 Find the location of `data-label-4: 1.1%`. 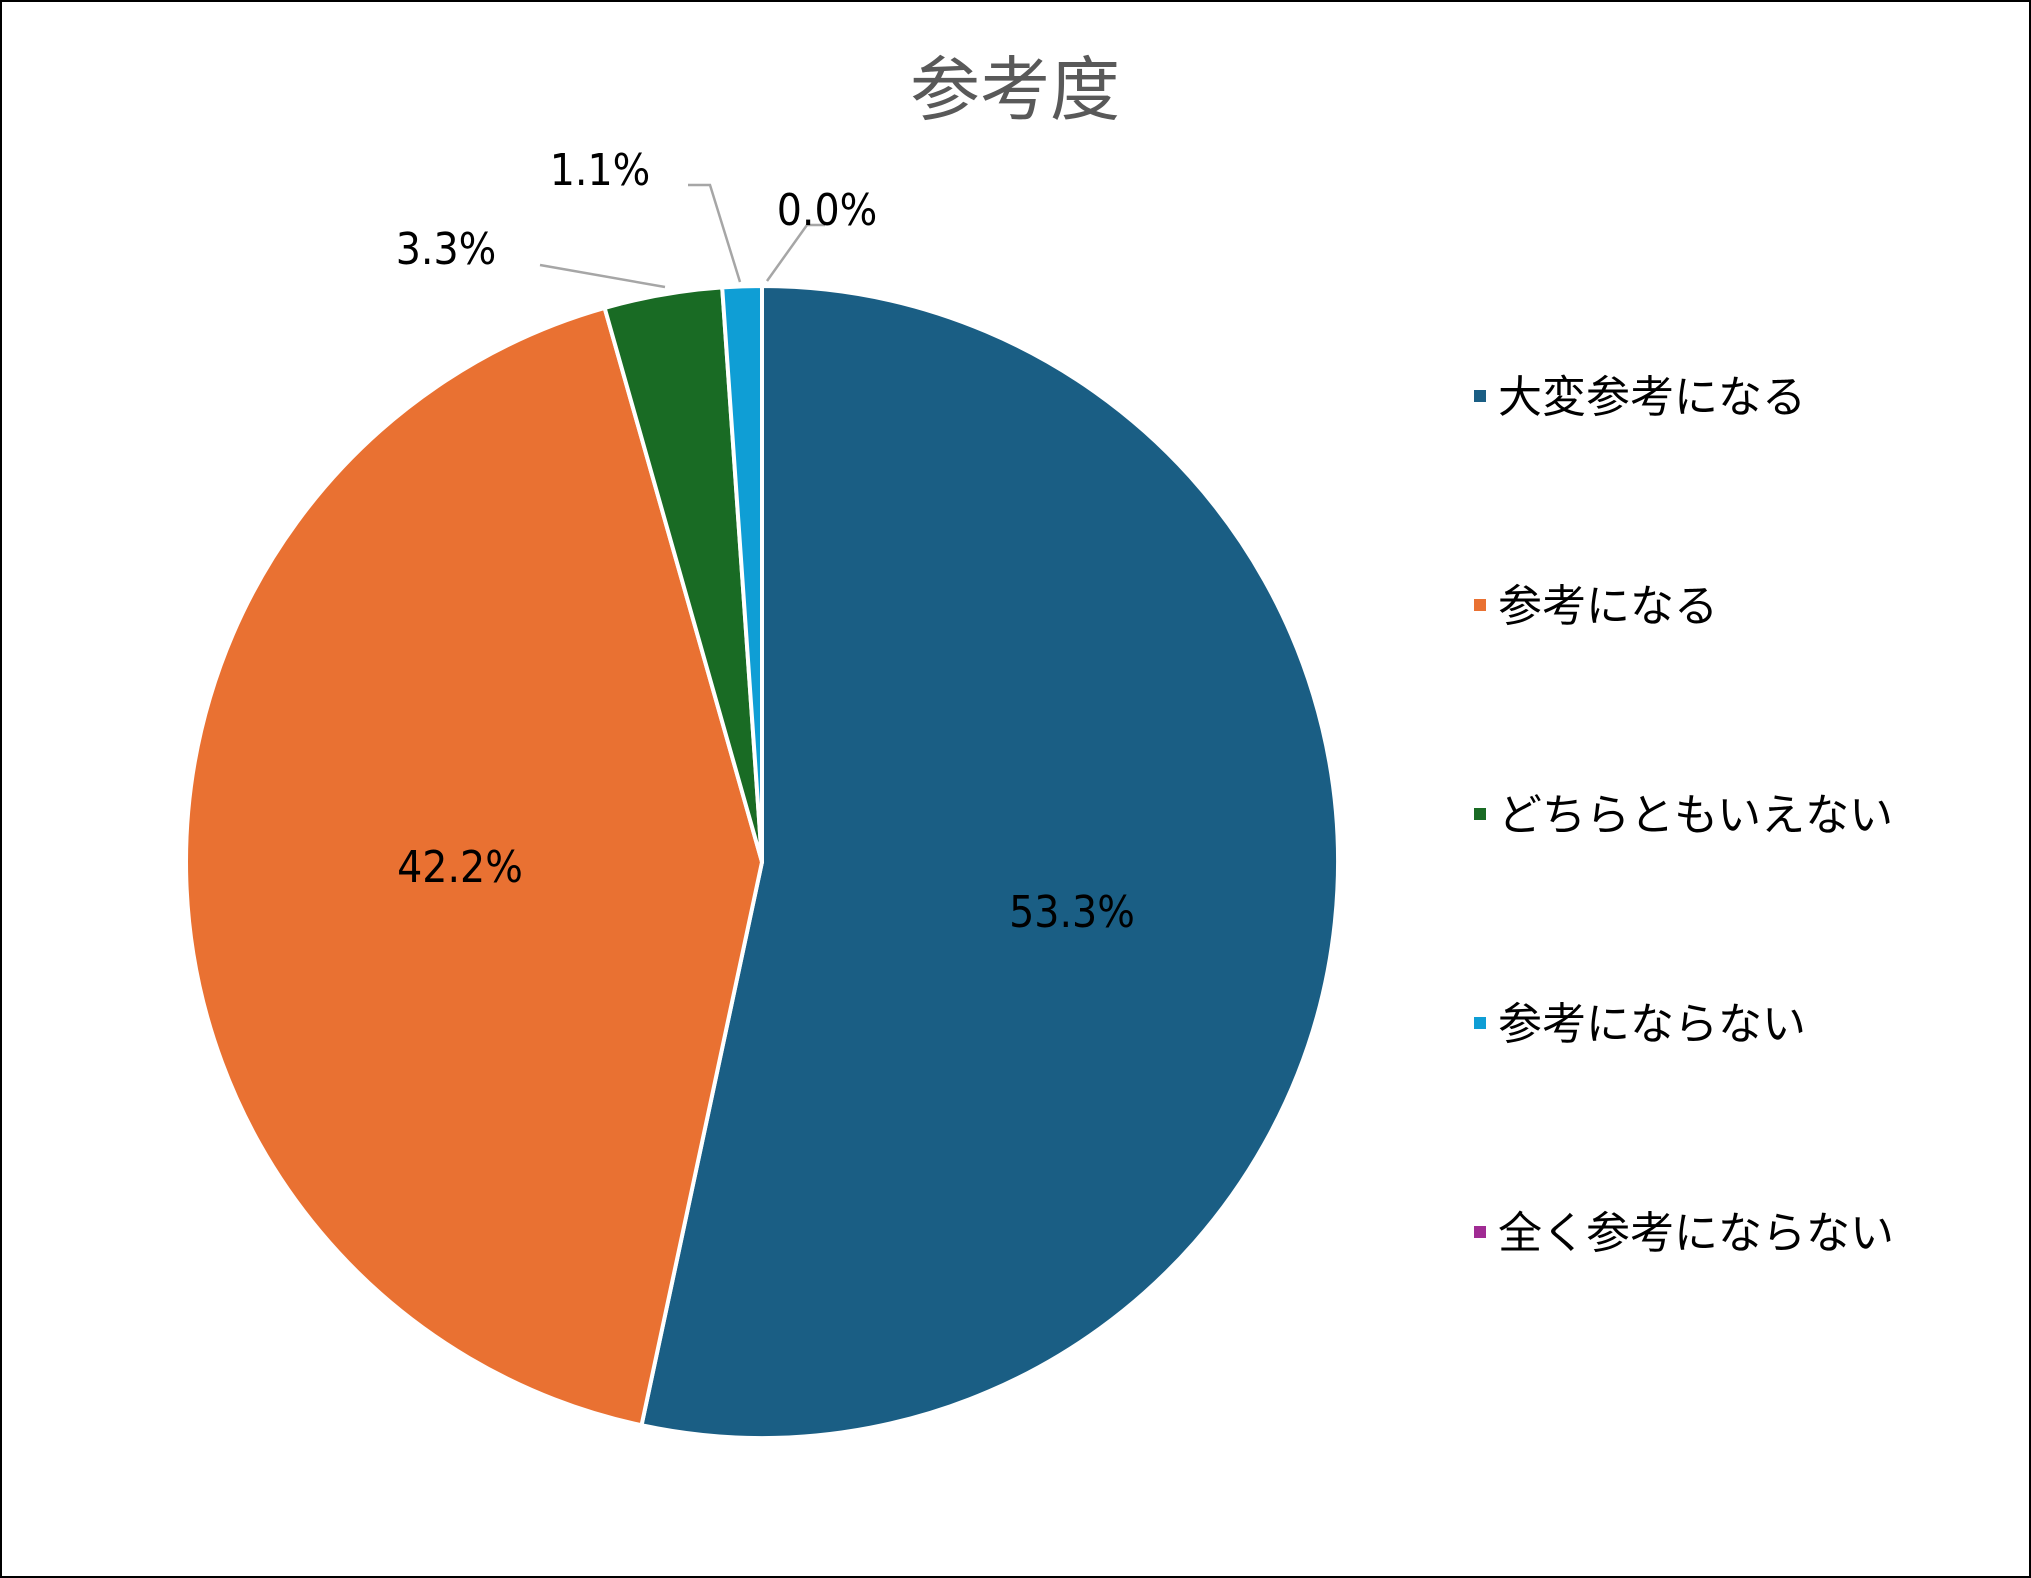

data-label-4: 1.1% is located at coordinates (600, 170).